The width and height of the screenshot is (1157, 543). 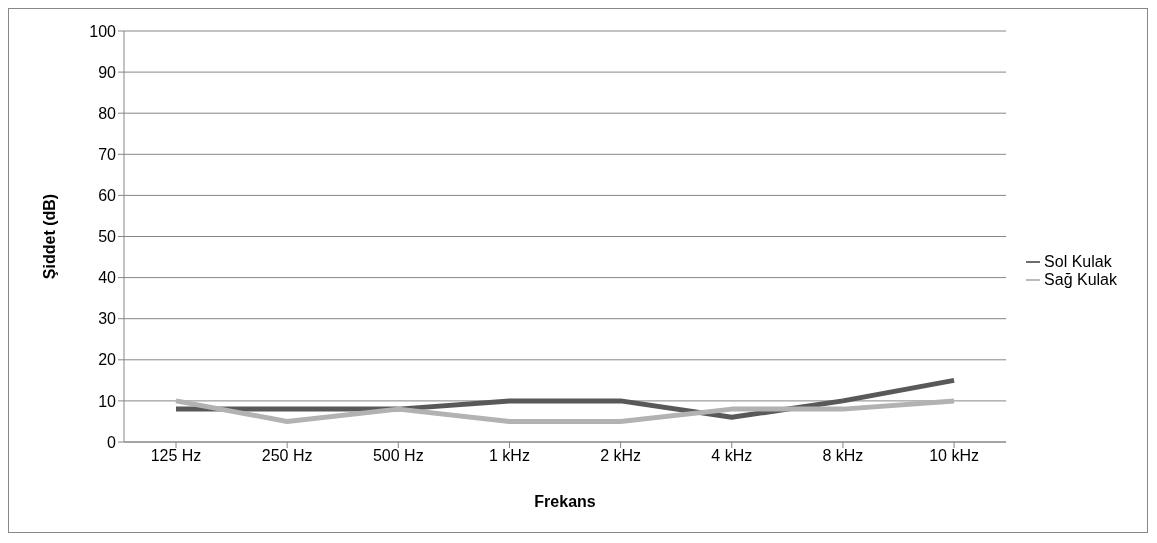 What do you see at coordinates (49, 236) in the screenshot?
I see `y-axis-title: Şiddet (dB)` at bounding box center [49, 236].